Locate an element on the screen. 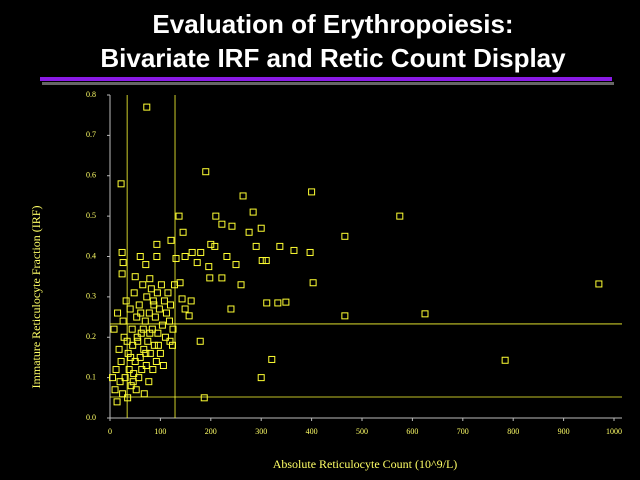 Image resolution: width=640 pixels, height=480 pixels. x-tick-label: 1000 is located at coordinates (614, 431).